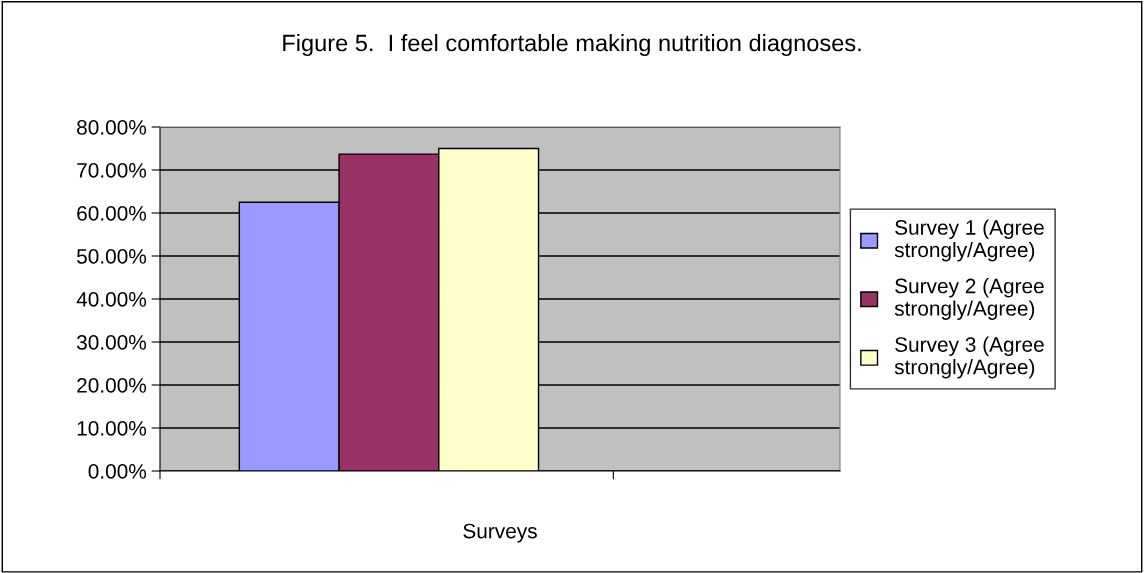 Image resolution: width=1144 pixels, height=573 pixels. Describe the element at coordinates (112, 428) in the screenshot. I see `y-tick-label: 10.00%` at that location.